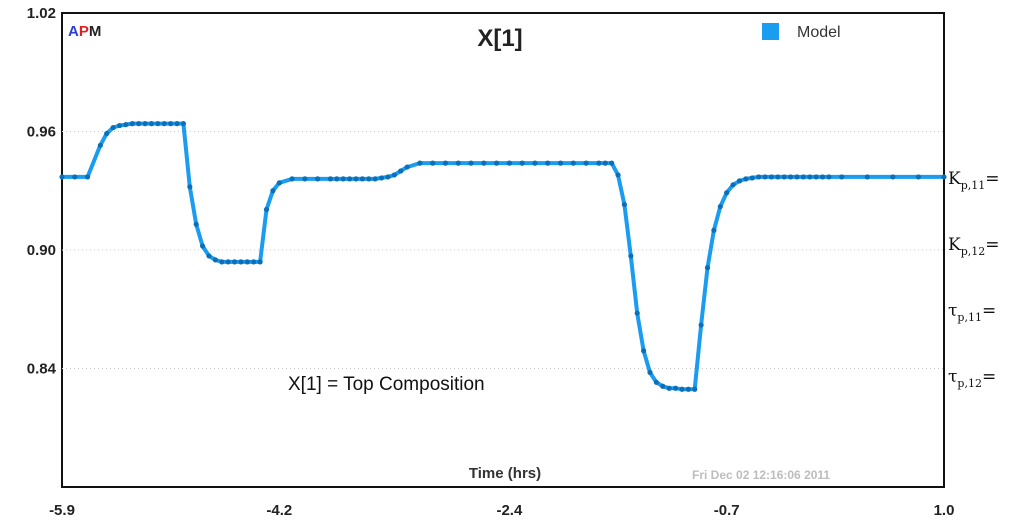 The height and width of the screenshot is (525, 1026). I want to click on x-tick-label: 1.0, so click(944, 510).